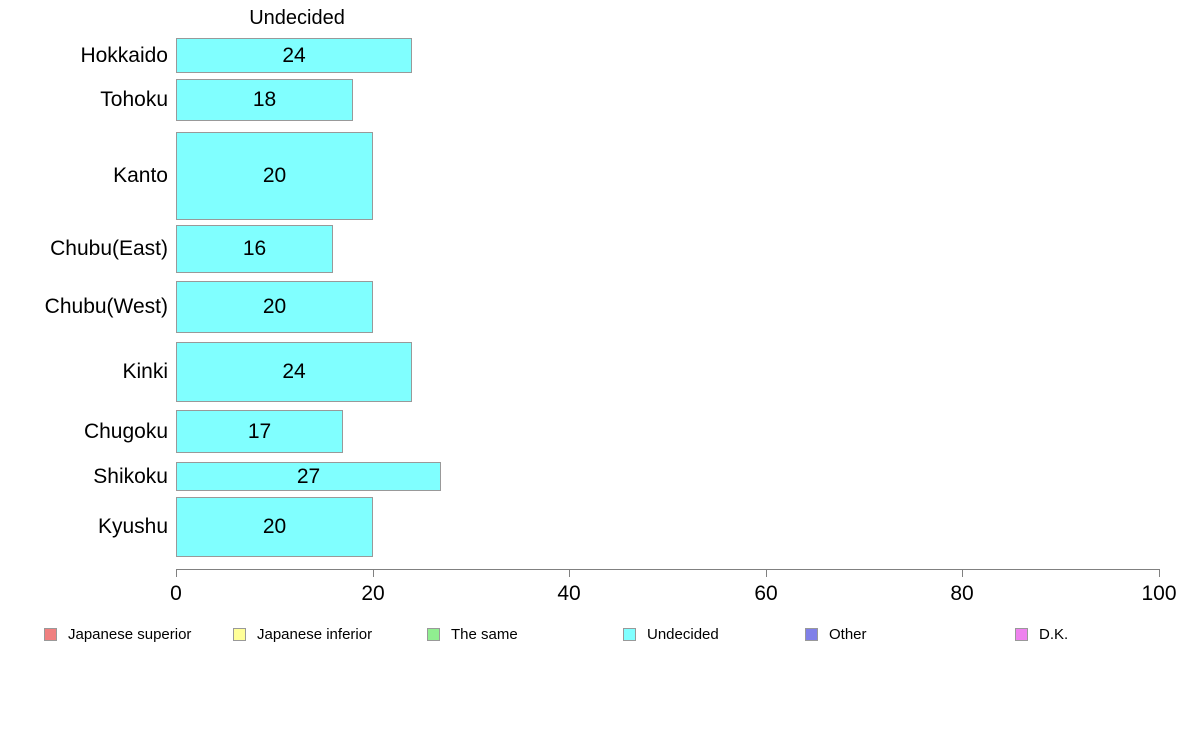 The image size is (1188, 736). I want to click on bar-chubu-west-: 20, so click(274, 307).